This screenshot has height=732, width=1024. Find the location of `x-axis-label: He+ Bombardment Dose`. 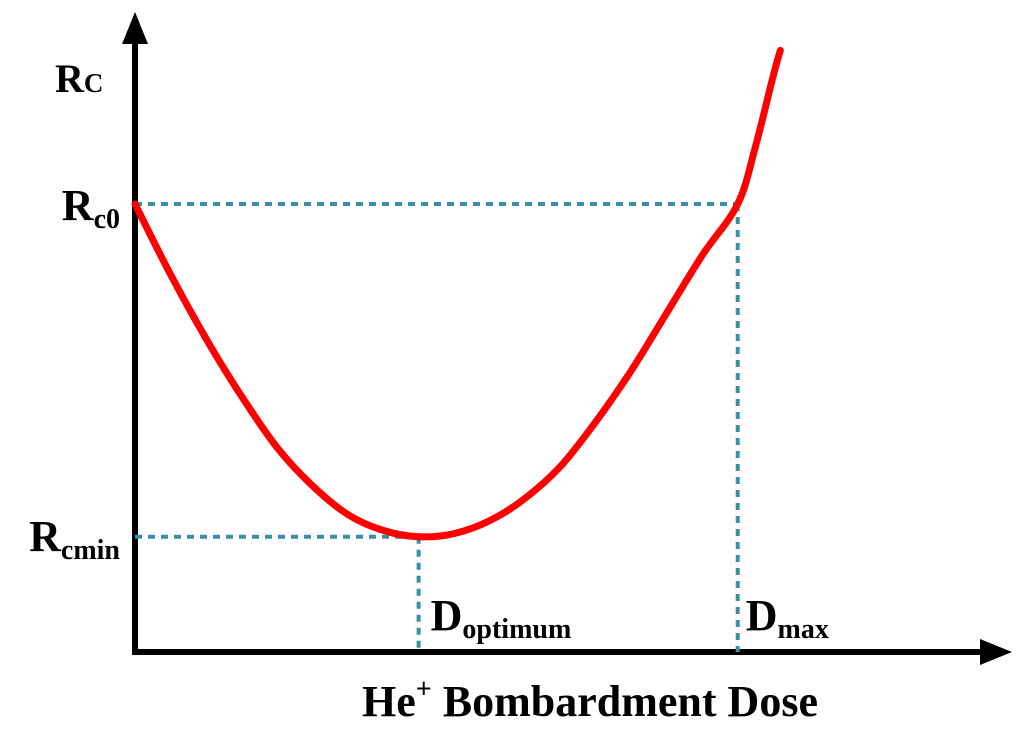

x-axis-label: He+ Bombardment Dose is located at coordinates (590, 700).